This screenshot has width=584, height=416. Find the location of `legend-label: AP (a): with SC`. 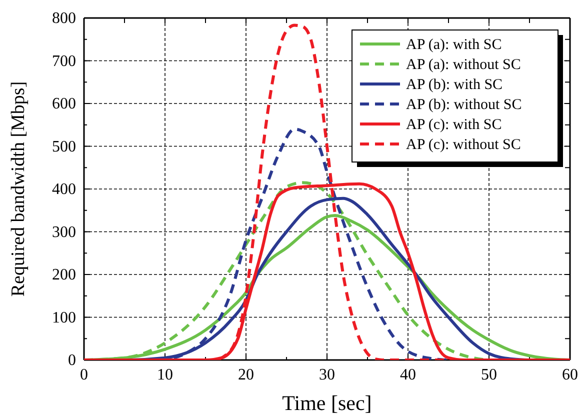

legend-label: AP (a): with SC is located at coordinates (454, 45).